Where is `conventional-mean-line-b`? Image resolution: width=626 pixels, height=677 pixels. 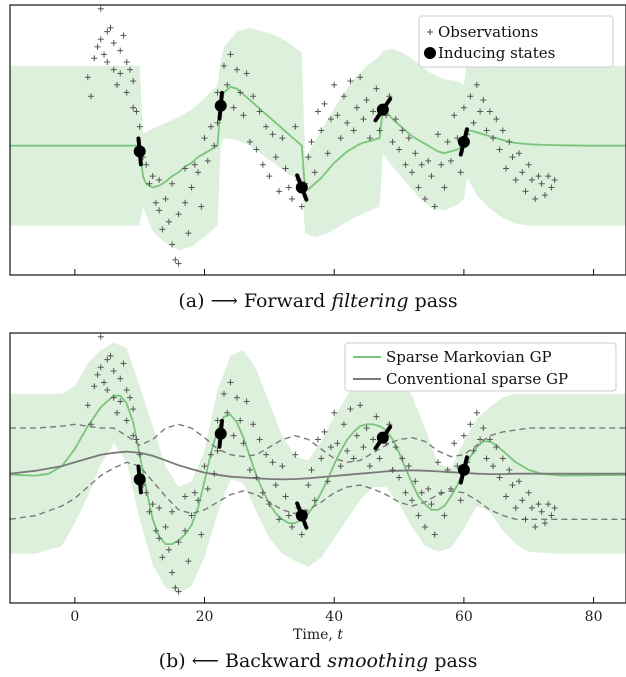 conventional-mean-line-b is located at coordinates (318, 465).